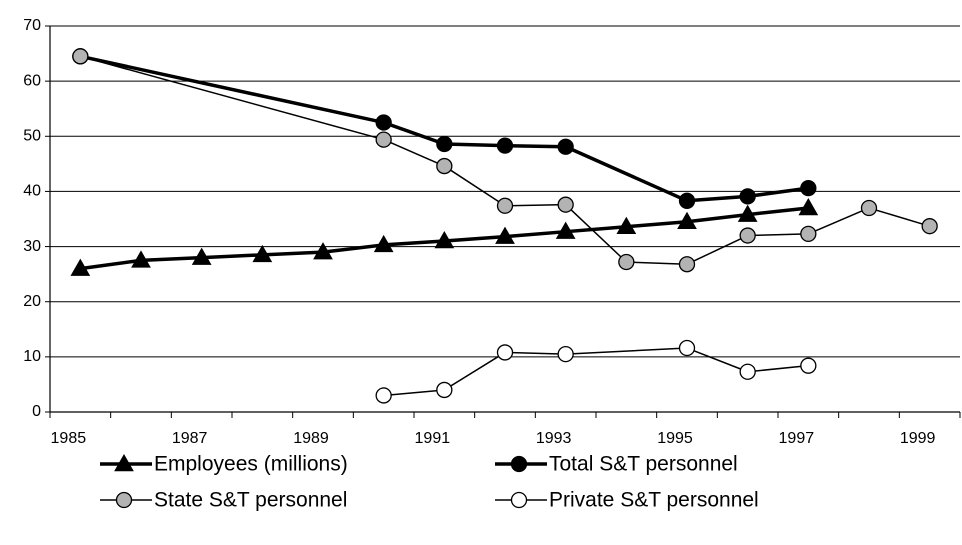 The width and height of the screenshot is (962, 545). What do you see at coordinates (190, 438) in the screenshot?
I see `x-tick-label: 1987` at bounding box center [190, 438].